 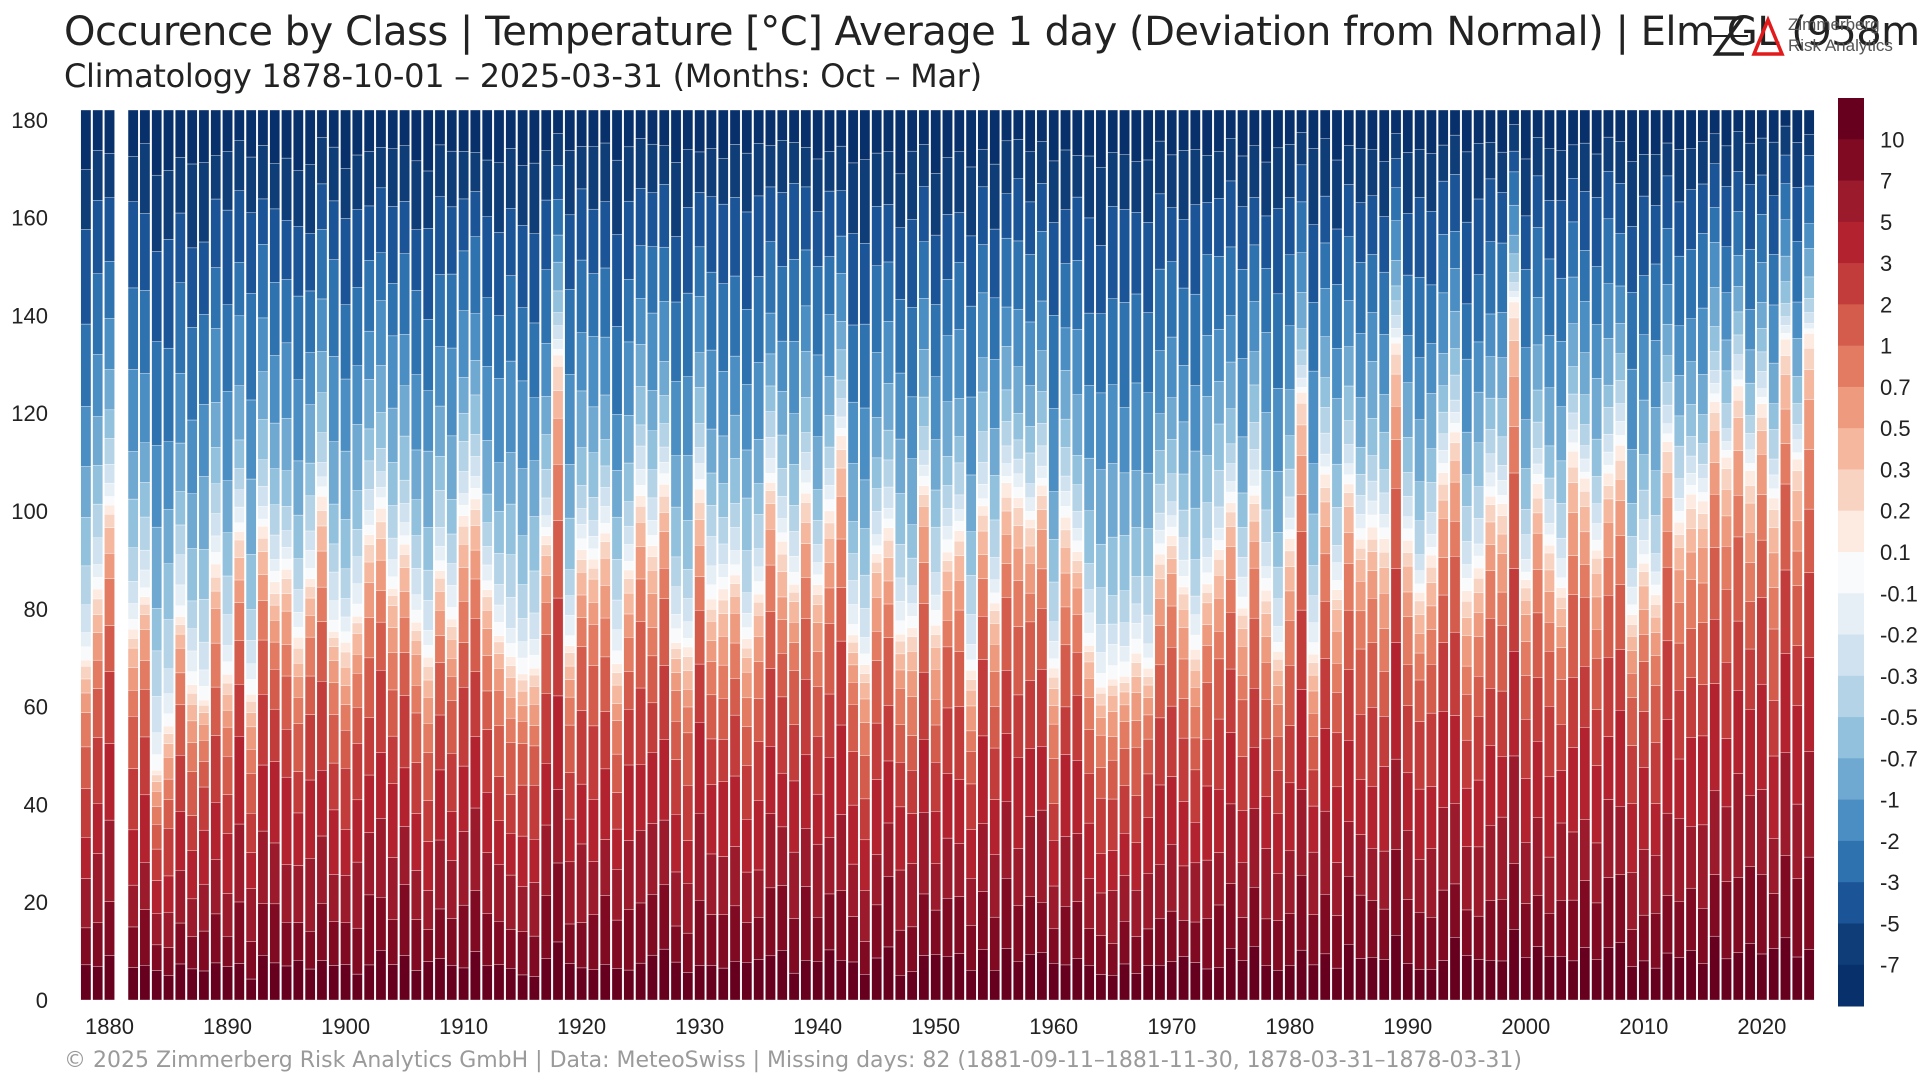 What do you see at coordinates (1431, 555) in the screenshot?
I see `bar-1992` at bounding box center [1431, 555].